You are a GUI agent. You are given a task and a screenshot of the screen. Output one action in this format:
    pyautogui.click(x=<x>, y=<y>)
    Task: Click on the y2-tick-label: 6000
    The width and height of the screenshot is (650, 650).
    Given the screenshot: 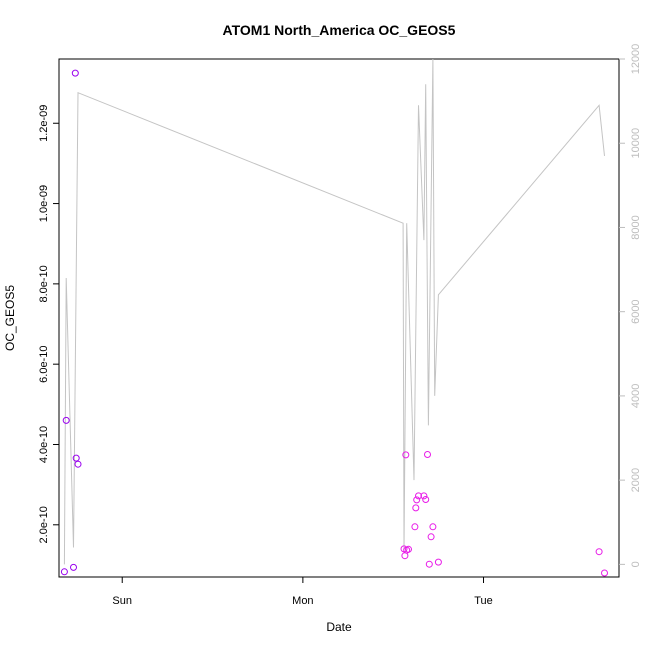 What is the action you would take?
    pyautogui.click(x=636, y=311)
    